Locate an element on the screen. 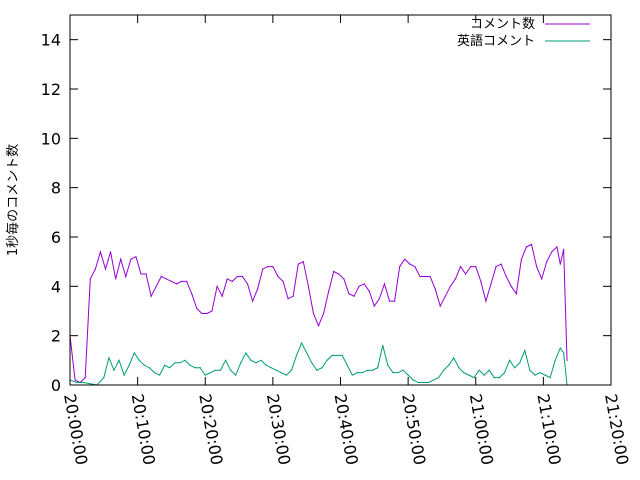 This screenshot has width=640, height=480. legend-label-1: コメント数 is located at coordinates (502, 24).